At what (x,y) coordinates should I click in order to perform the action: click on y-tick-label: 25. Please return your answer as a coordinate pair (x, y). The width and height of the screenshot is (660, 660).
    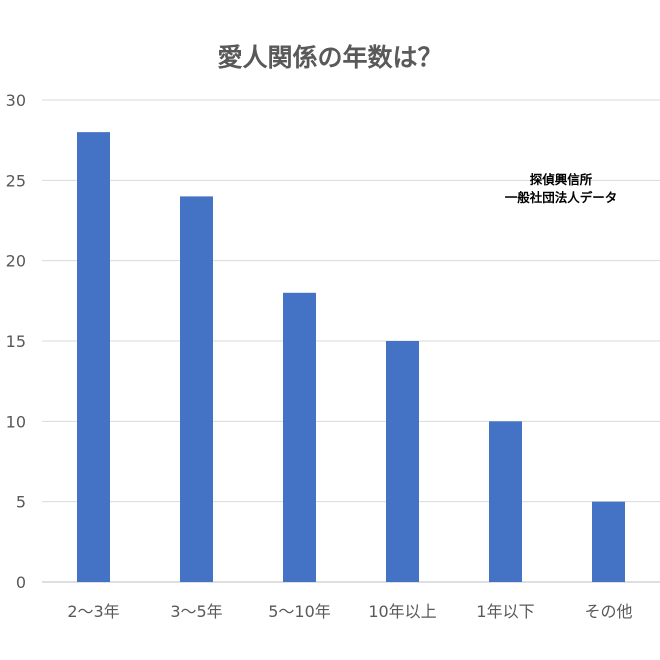
    Looking at the image, I should click on (16, 180).